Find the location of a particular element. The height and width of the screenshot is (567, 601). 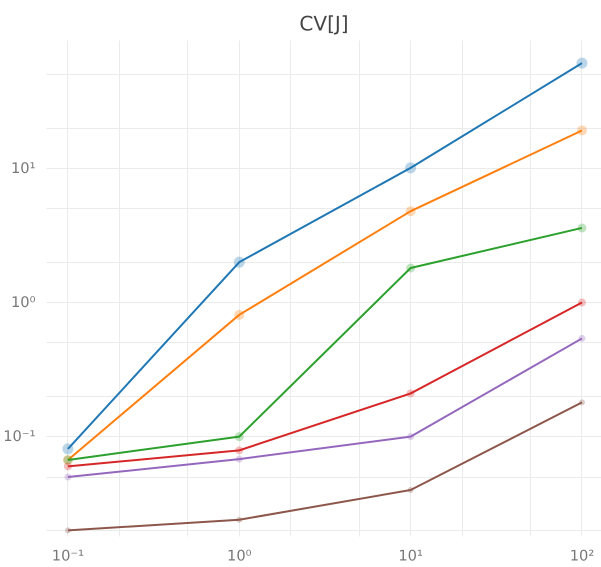

chart-title: CV[J] is located at coordinates (324, 24).